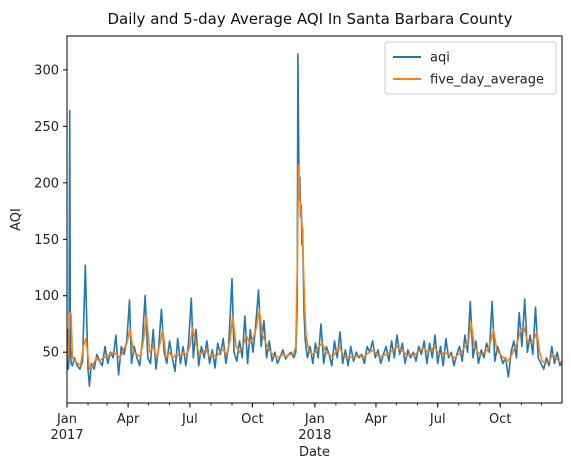 The height and width of the screenshot is (469, 571). What do you see at coordinates (46, 240) in the screenshot?
I see `y-tick-label: 150` at bounding box center [46, 240].